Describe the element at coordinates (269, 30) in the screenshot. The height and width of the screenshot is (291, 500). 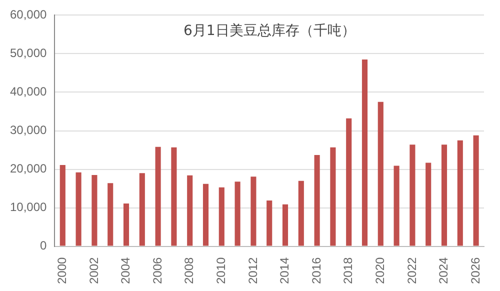
I see `text: 6月1日美豆总库存（千吨）` at that location.